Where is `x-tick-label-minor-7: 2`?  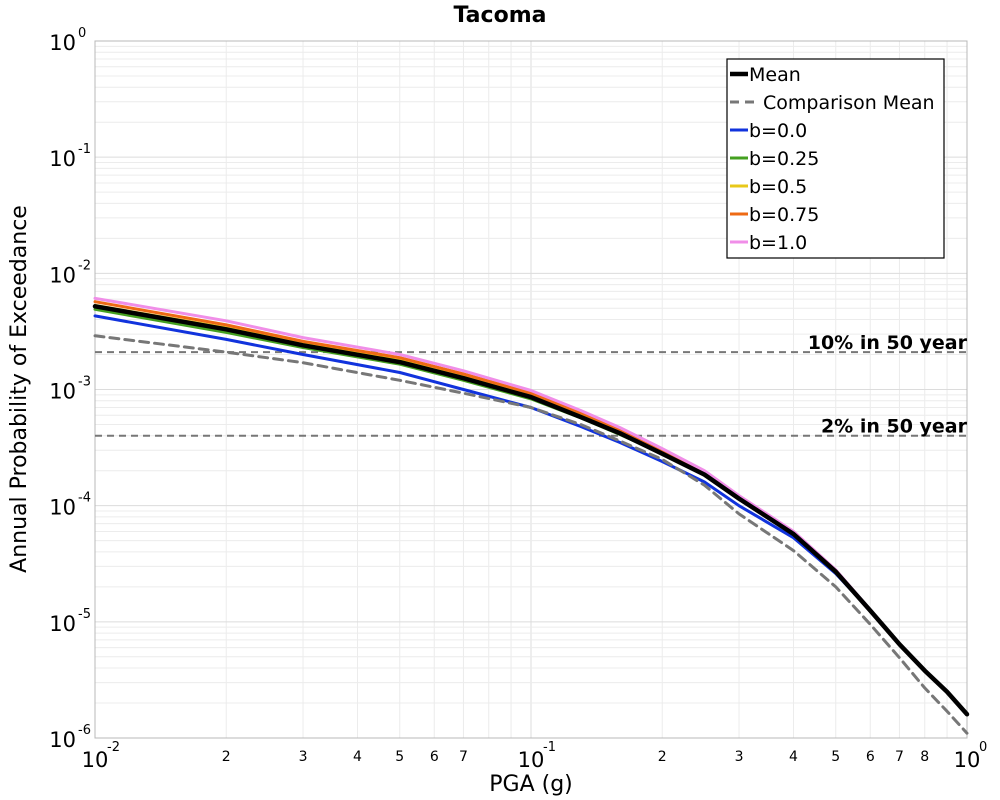 x-tick-label-minor-7: 2 is located at coordinates (662, 757).